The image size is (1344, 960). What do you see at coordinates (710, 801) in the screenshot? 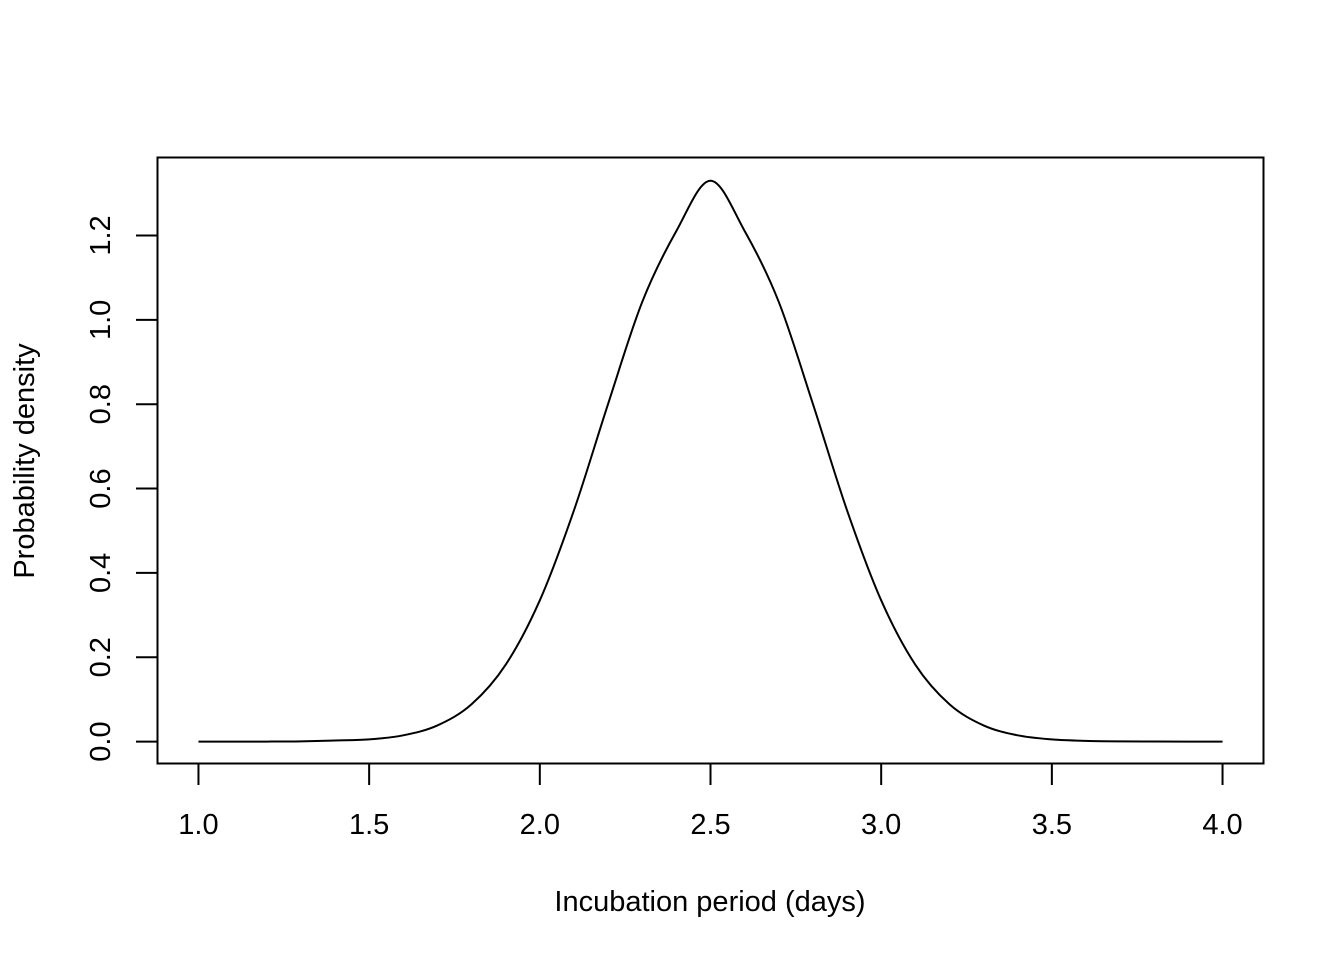
I see `x-axis: 1.0 1.5 2.0 2.5 3.0 3.5 4.0` at bounding box center [710, 801].